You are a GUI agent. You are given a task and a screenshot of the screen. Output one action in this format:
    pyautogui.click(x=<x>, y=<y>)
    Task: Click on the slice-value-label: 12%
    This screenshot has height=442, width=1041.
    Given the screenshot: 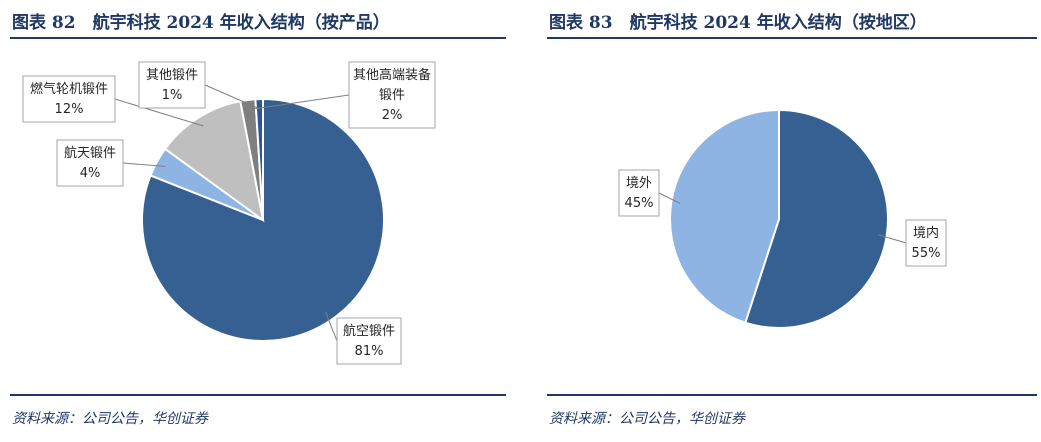 What is the action you would take?
    pyautogui.click(x=69, y=109)
    